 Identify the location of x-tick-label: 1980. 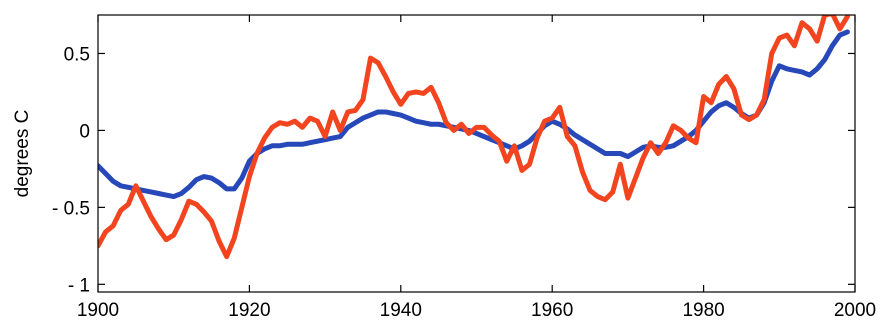
(703, 310).